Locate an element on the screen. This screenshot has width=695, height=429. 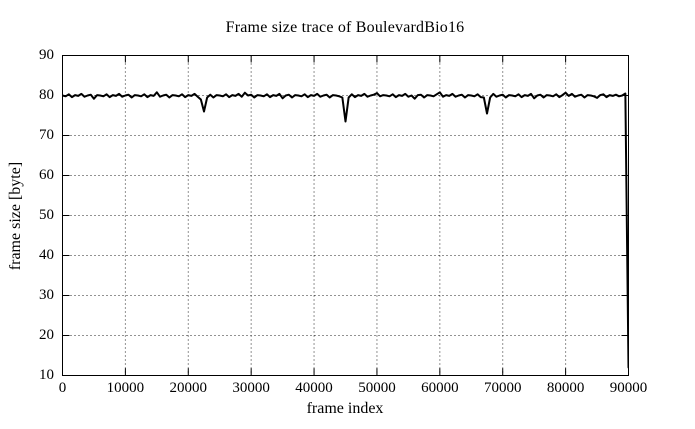
y-tick-label: 40 is located at coordinates (46, 254).